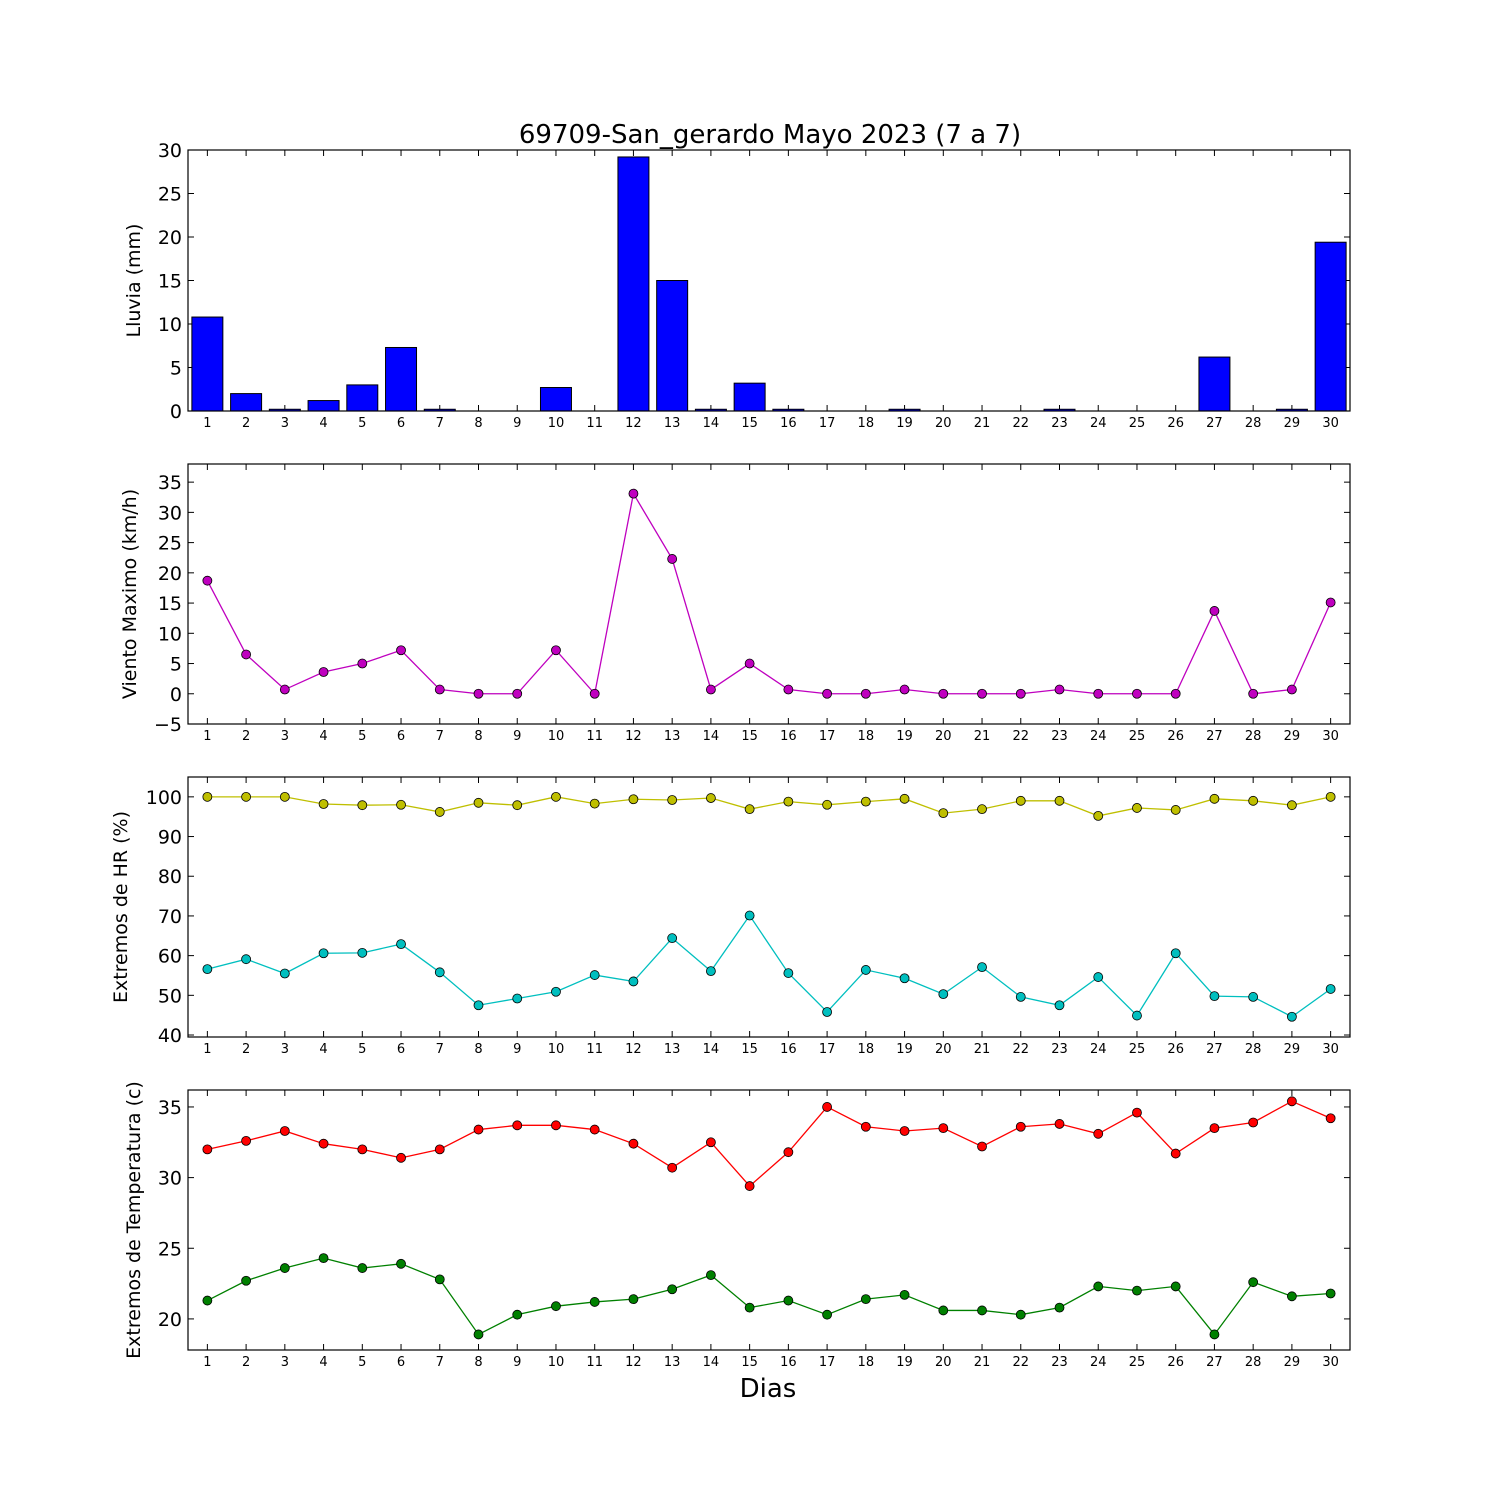 Image resolution: width=1500 pixels, height=1500 pixels. Describe the element at coordinates (170, 483) in the screenshot. I see `y-tick-label: 35` at that location.